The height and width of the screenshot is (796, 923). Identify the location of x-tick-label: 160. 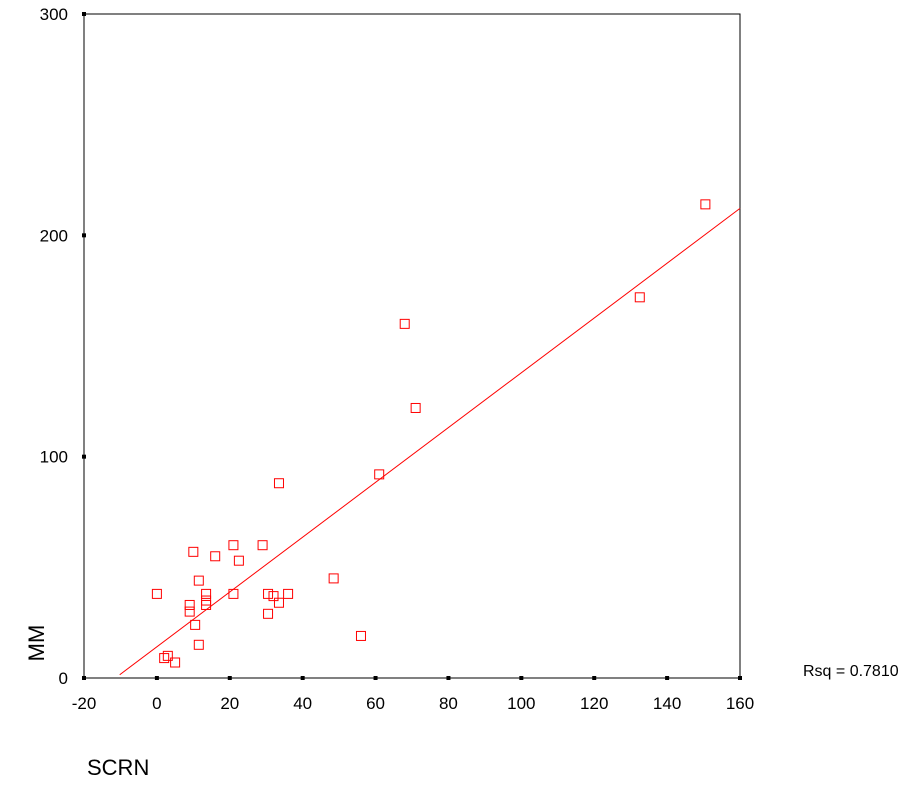
(740, 703).